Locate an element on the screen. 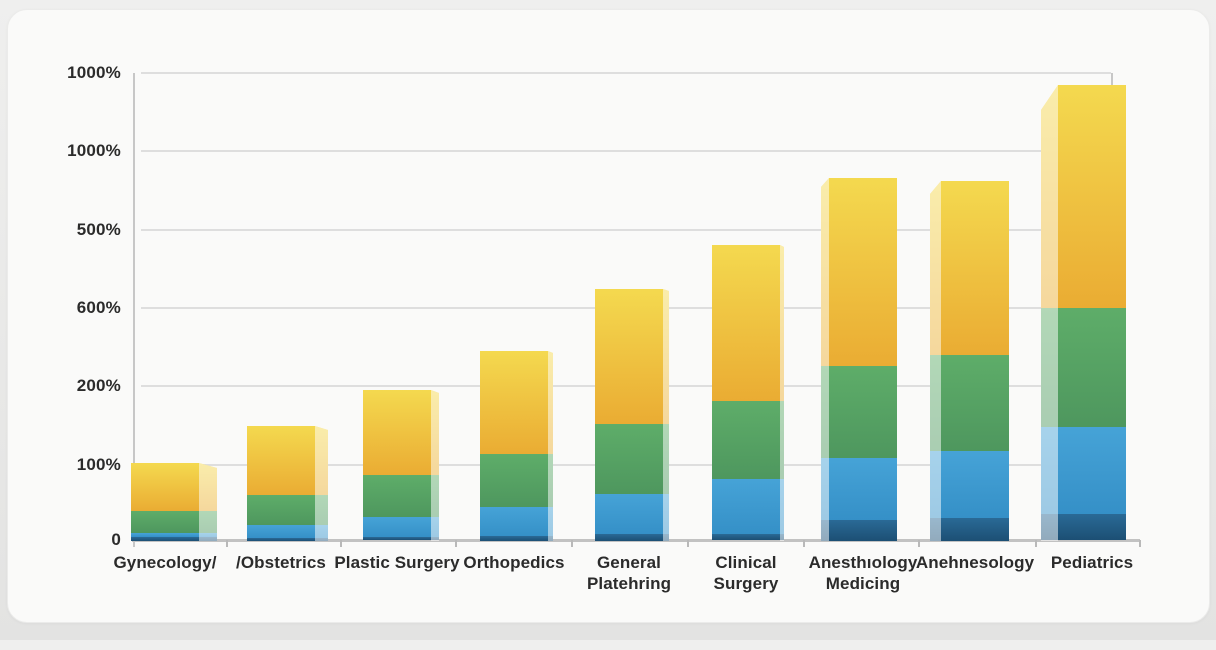  x-category-label-line: Plastic Surgery is located at coordinates (397, 562).